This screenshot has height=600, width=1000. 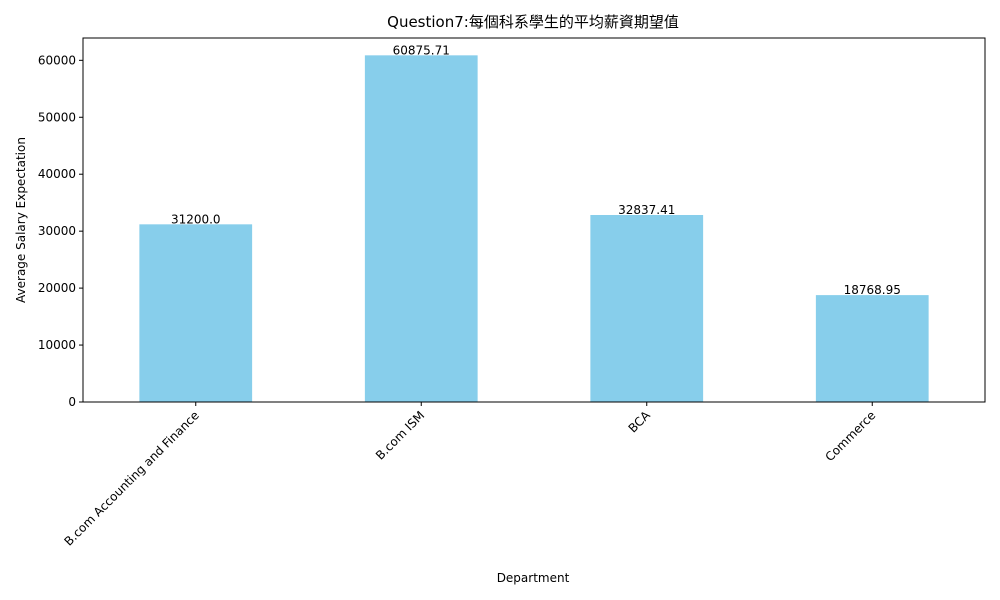 I want to click on x-axis-label: Department, so click(x=533, y=578).